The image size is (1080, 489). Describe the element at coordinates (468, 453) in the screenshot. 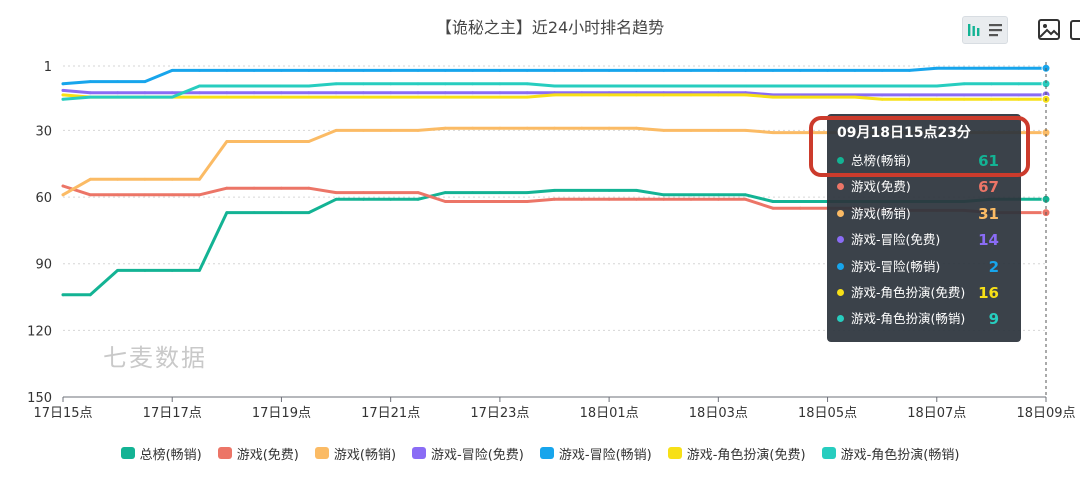

I see `legend-item: 游戏-冒险(免费)` at that location.